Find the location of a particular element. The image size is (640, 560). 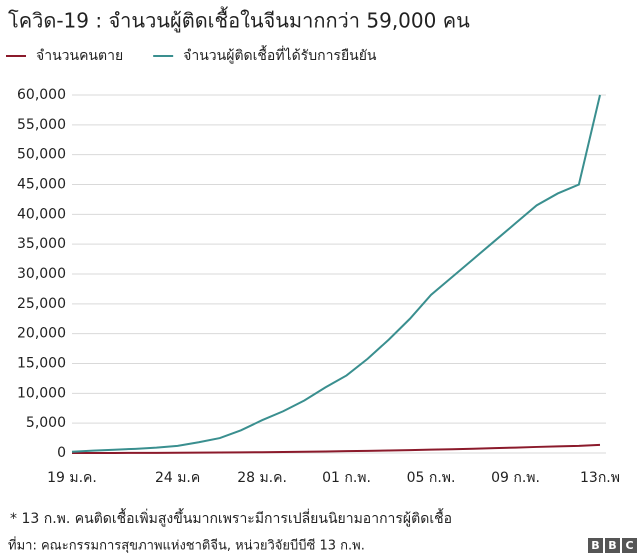

legend-label: จำนวนคนตาย is located at coordinates (79, 56).